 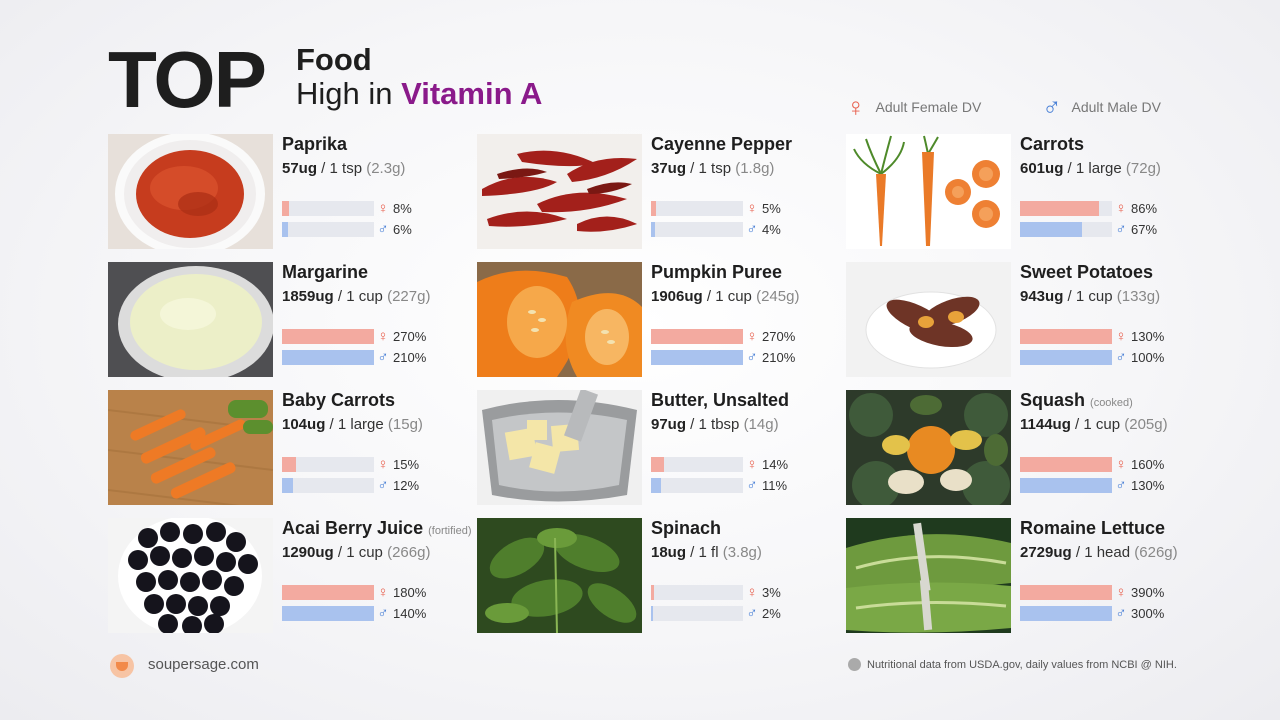 I want to click on food-name: Romaine Lettuce, so click(x=1093, y=528).